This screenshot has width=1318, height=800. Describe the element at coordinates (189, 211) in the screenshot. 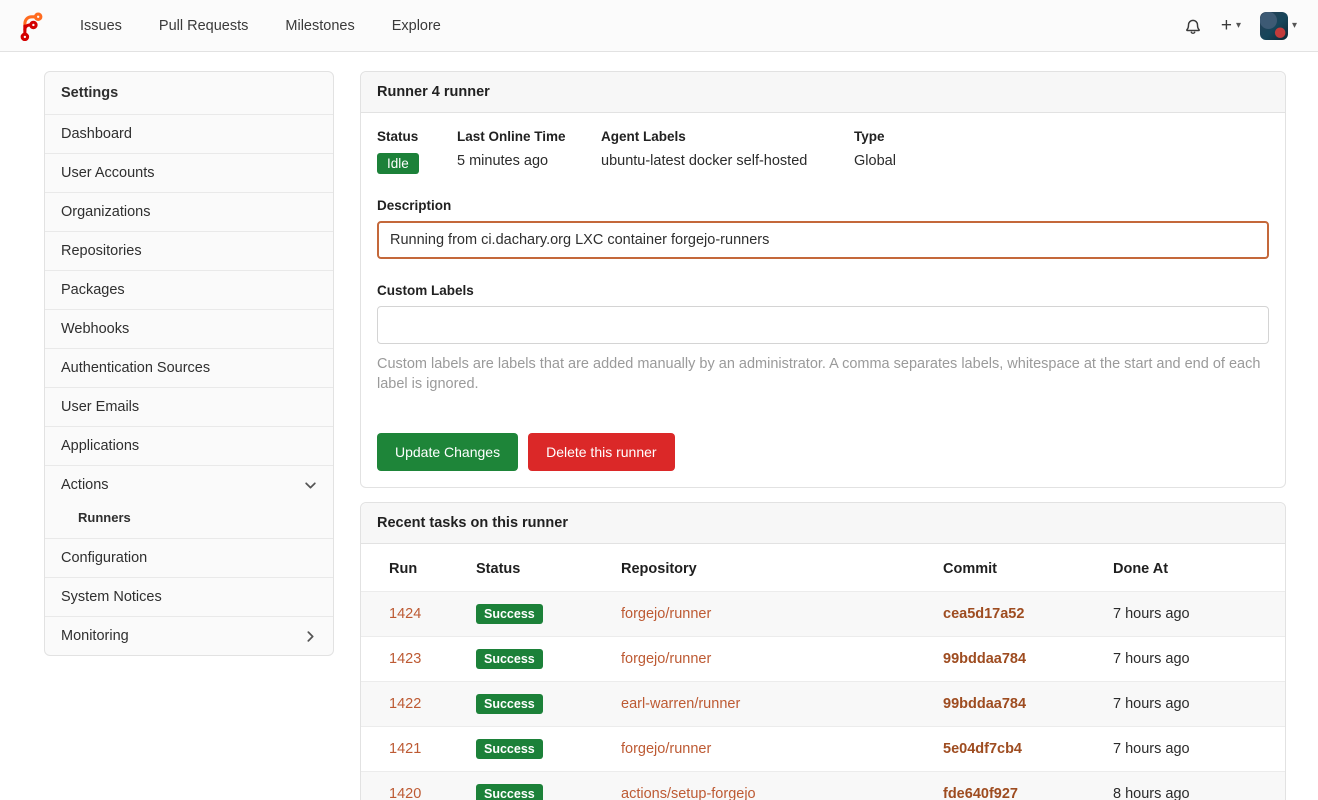

I see `sidebar-item-organizations: Organizations` at that location.